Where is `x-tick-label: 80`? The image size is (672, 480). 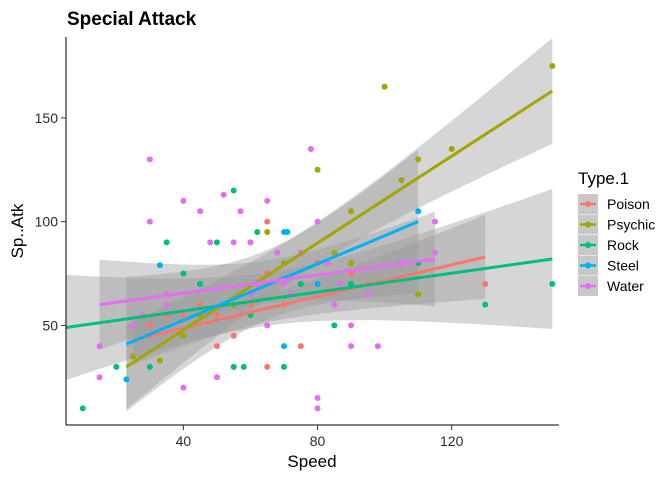 x-tick-label: 80 is located at coordinates (318, 441).